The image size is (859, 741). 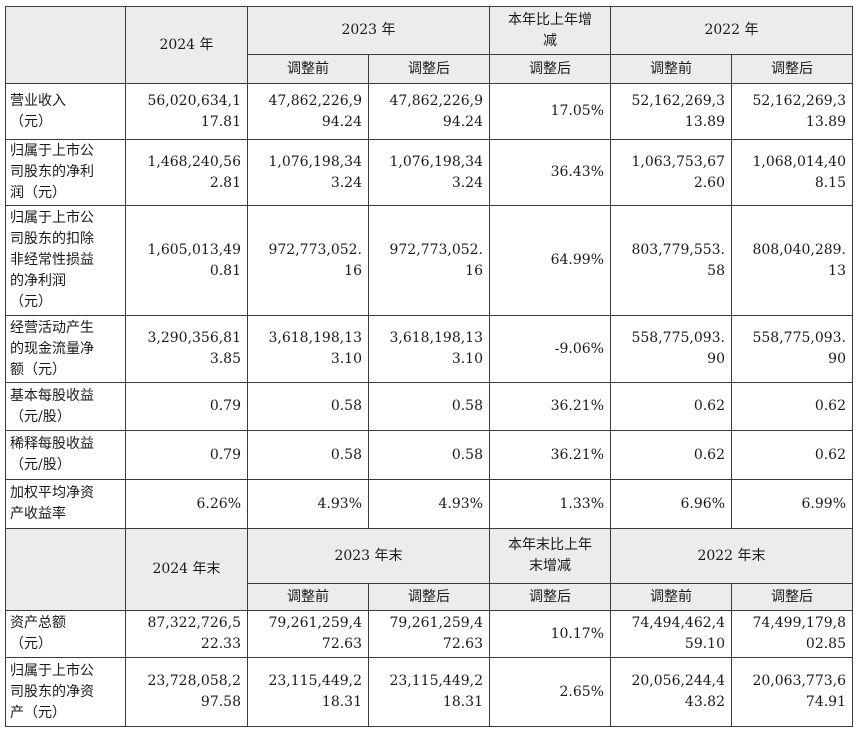 I want to click on cell-line: 17.81, so click(x=220, y=121).